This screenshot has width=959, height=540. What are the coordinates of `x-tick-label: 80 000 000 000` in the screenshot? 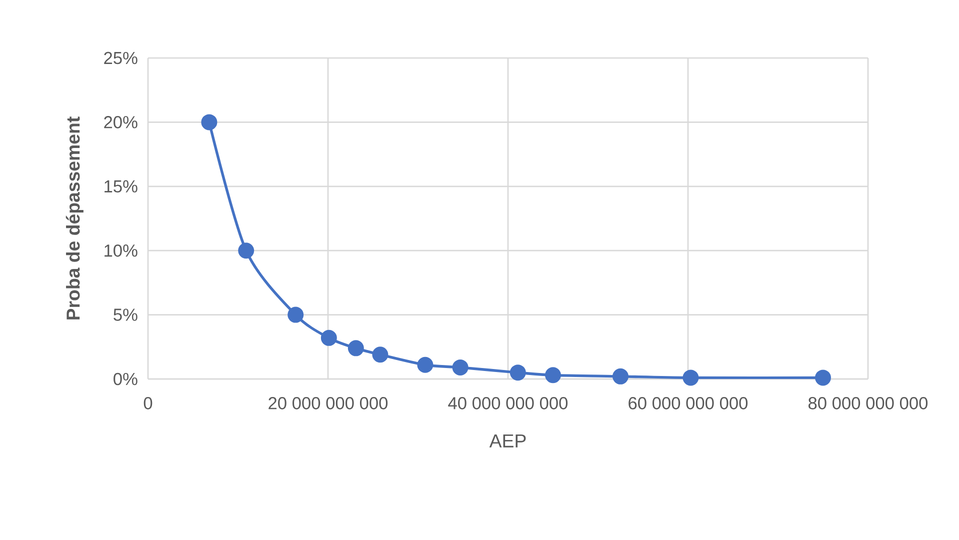 It's located at (868, 403).